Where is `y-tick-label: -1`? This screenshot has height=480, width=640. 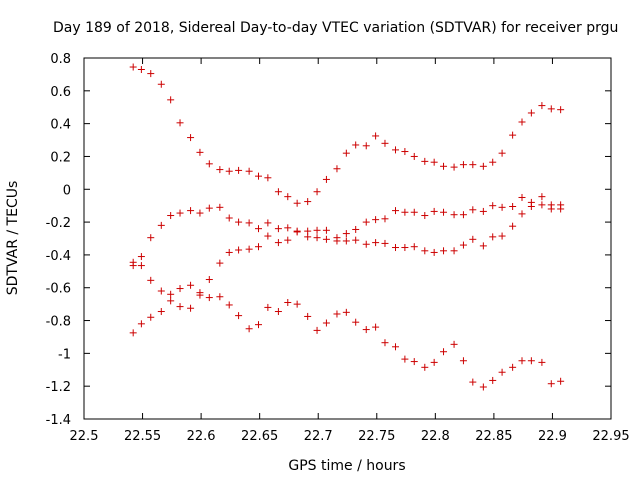
y-tick-label: -1 is located at coordinates (64, 354).